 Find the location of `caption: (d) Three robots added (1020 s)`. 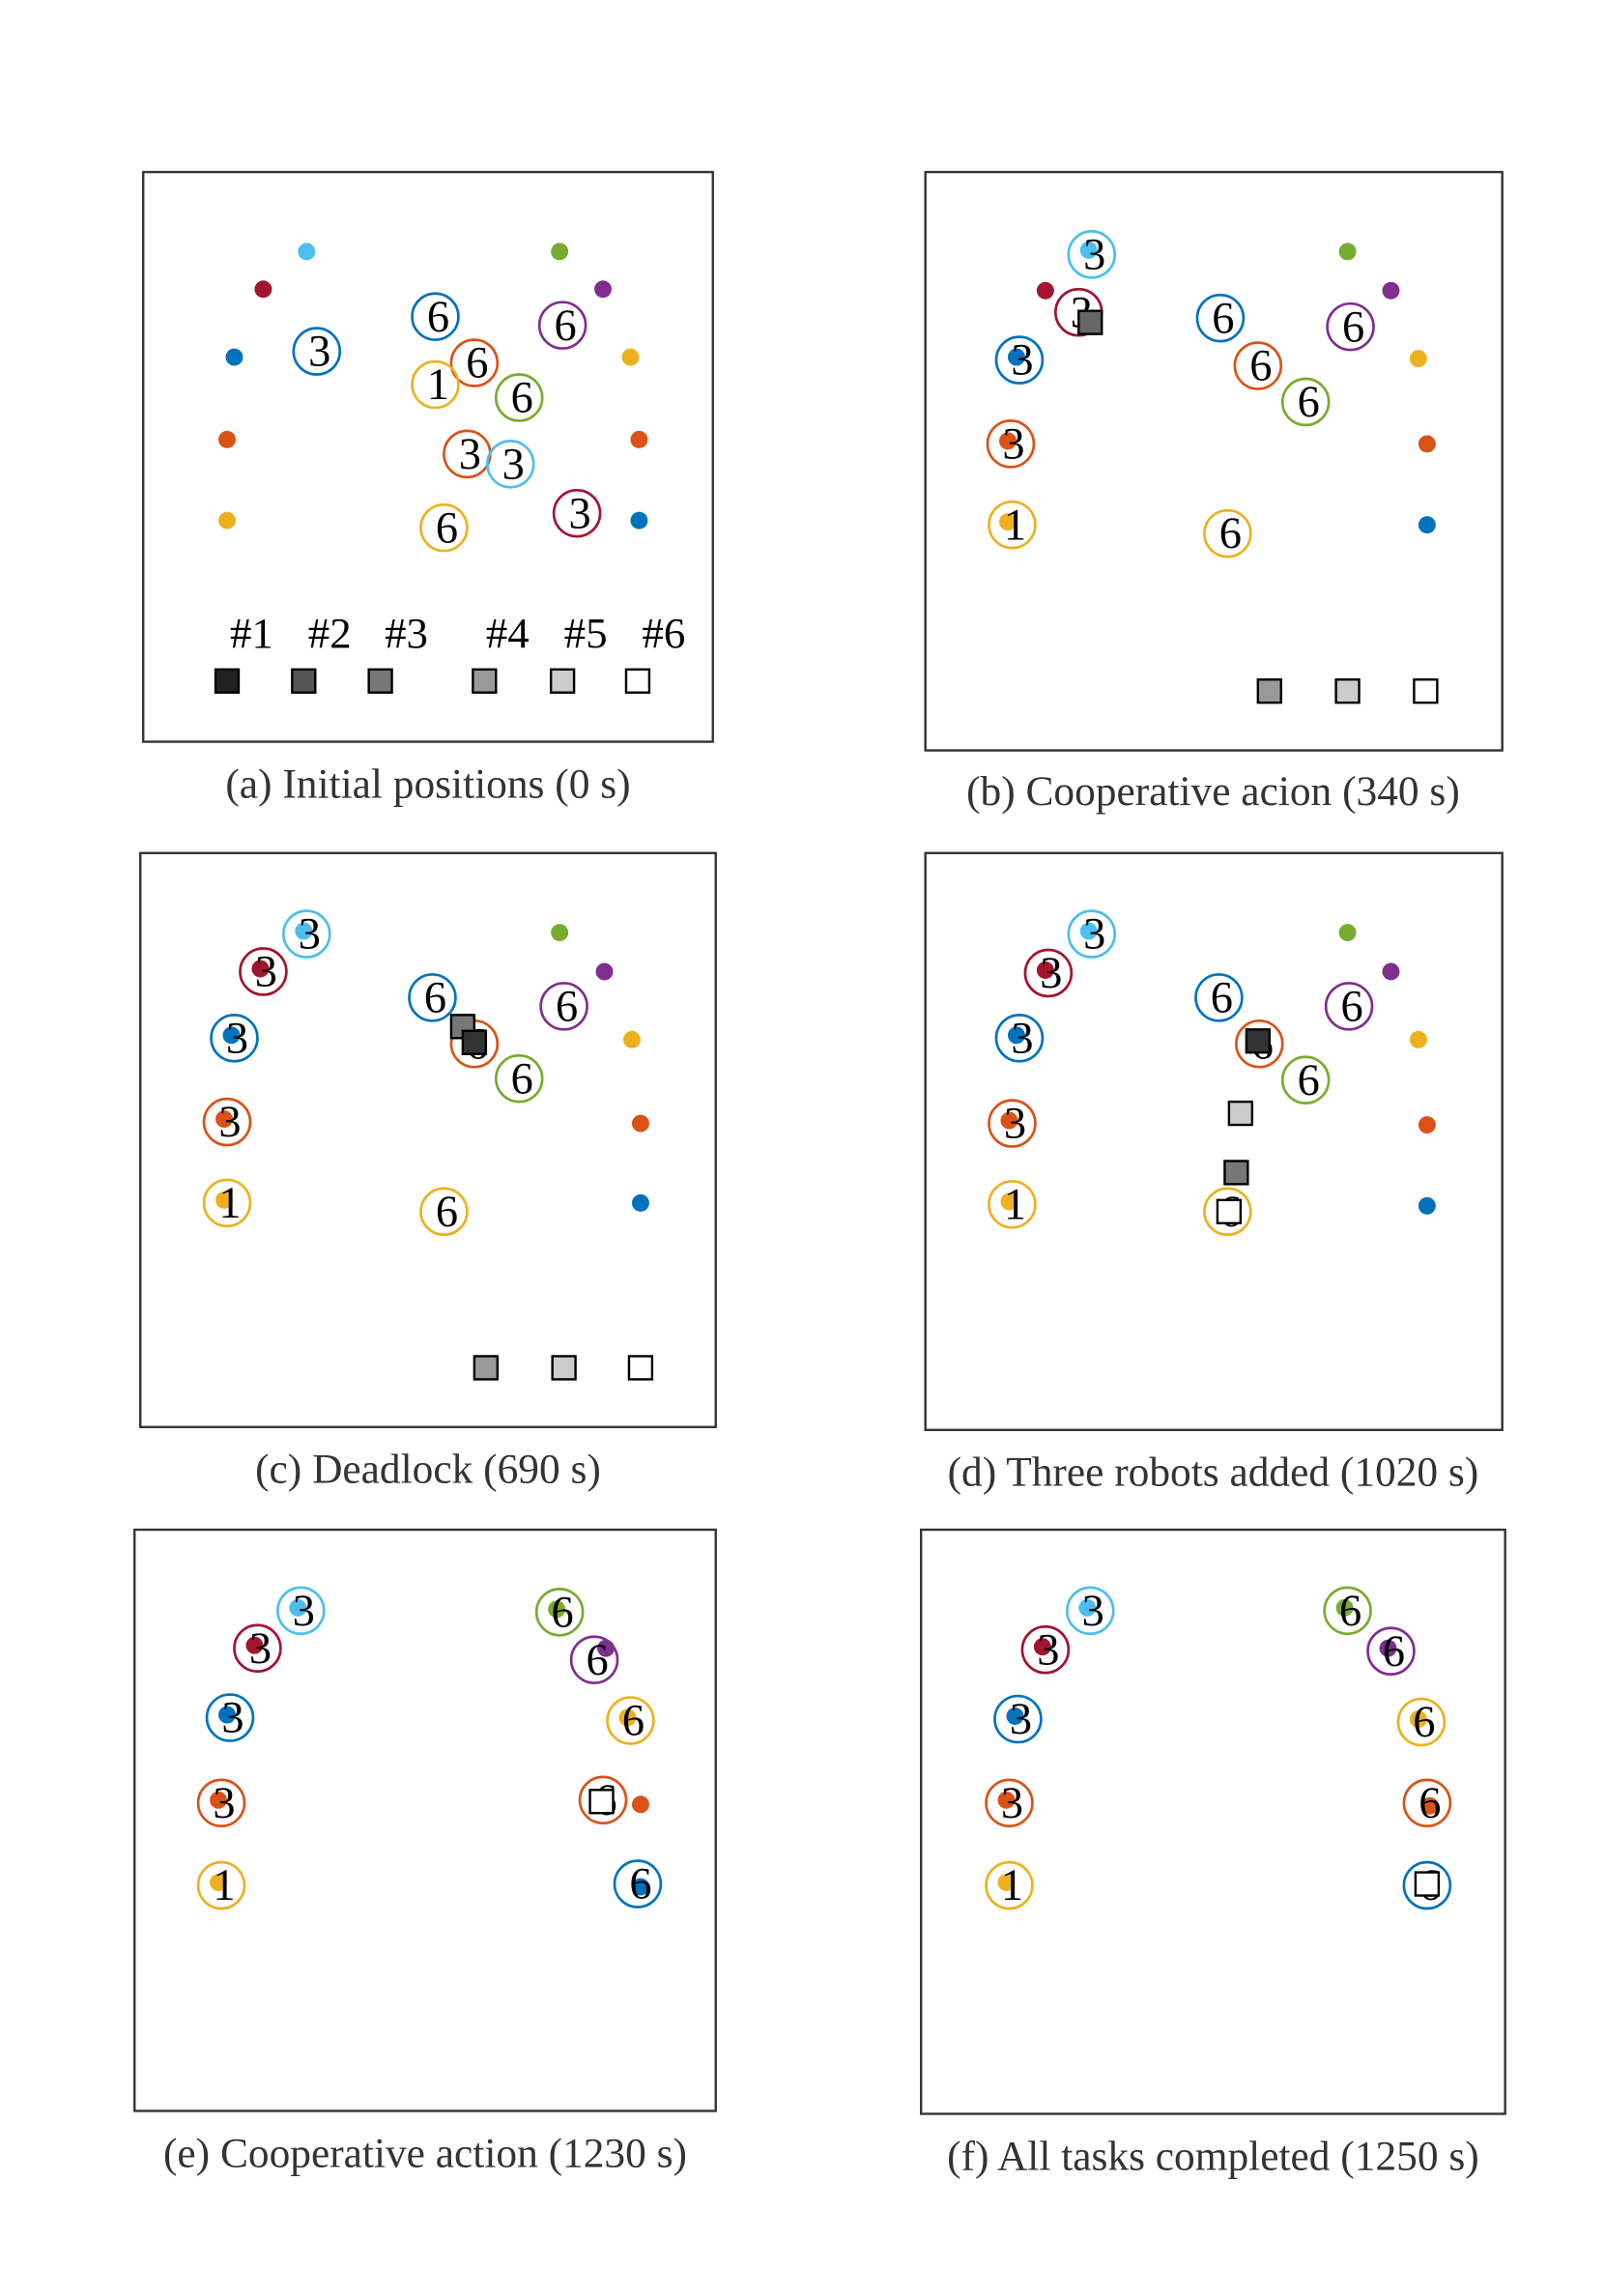

caption: (d) Three robots added (1020 s) is located at coordinates (1213, 1472).